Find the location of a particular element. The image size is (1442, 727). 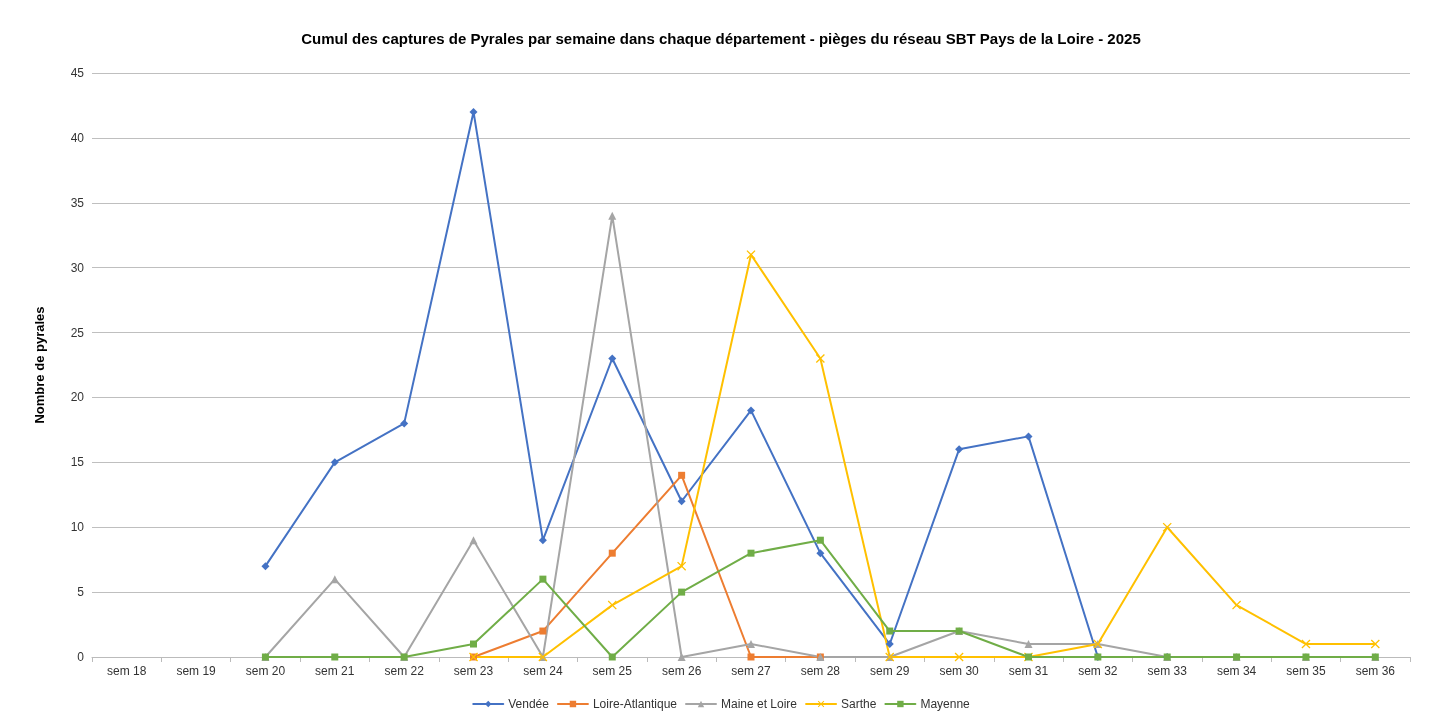

x-tick-label: sem 25 is located at coordinates (612, 671).